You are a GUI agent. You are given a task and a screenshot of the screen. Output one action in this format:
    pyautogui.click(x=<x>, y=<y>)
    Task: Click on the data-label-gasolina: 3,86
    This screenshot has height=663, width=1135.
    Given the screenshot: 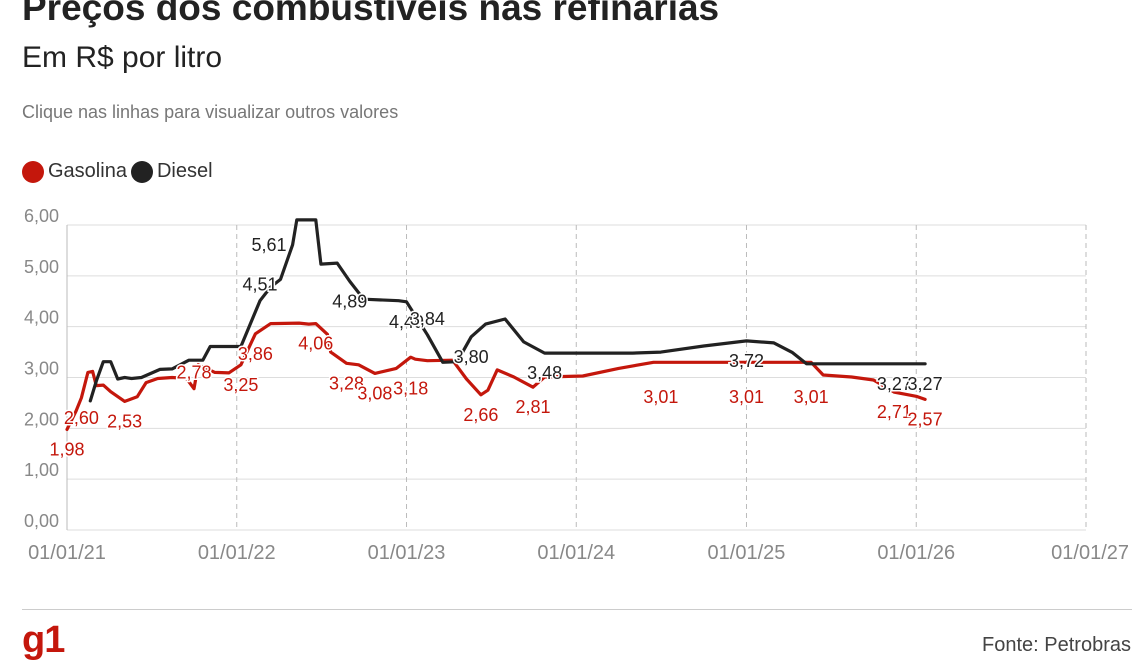 What is the action you would take?
    pyautogui.click(x=255, y=354)
    